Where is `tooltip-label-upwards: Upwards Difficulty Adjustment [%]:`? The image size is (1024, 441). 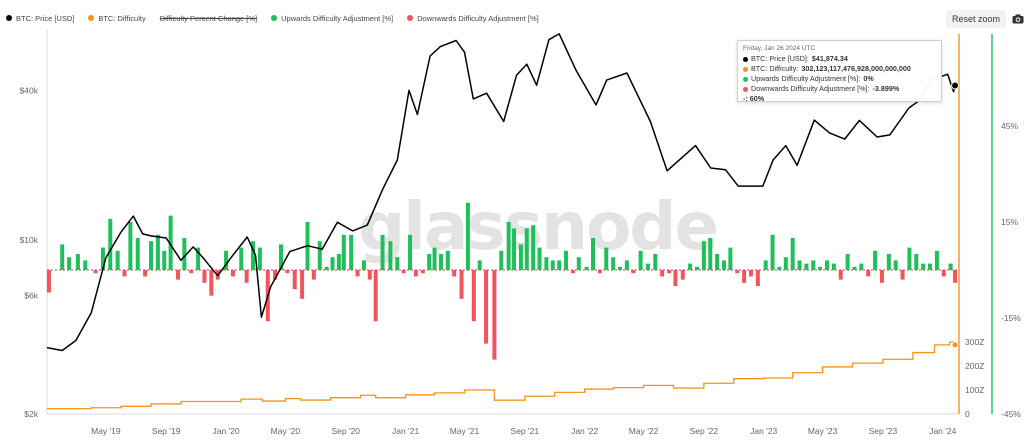
tooltip-label-upwards: Upwards Difficulty Adjustment [%]: is located at coordinates (806, 78).